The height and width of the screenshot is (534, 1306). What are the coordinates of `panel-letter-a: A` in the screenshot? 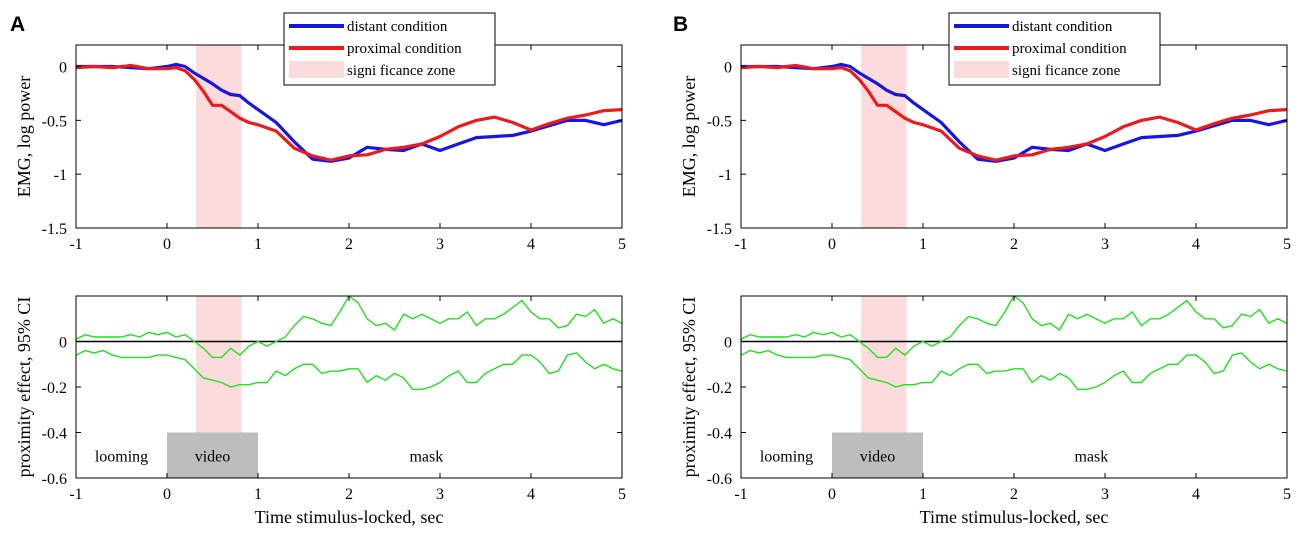 It's located at (17, 24).